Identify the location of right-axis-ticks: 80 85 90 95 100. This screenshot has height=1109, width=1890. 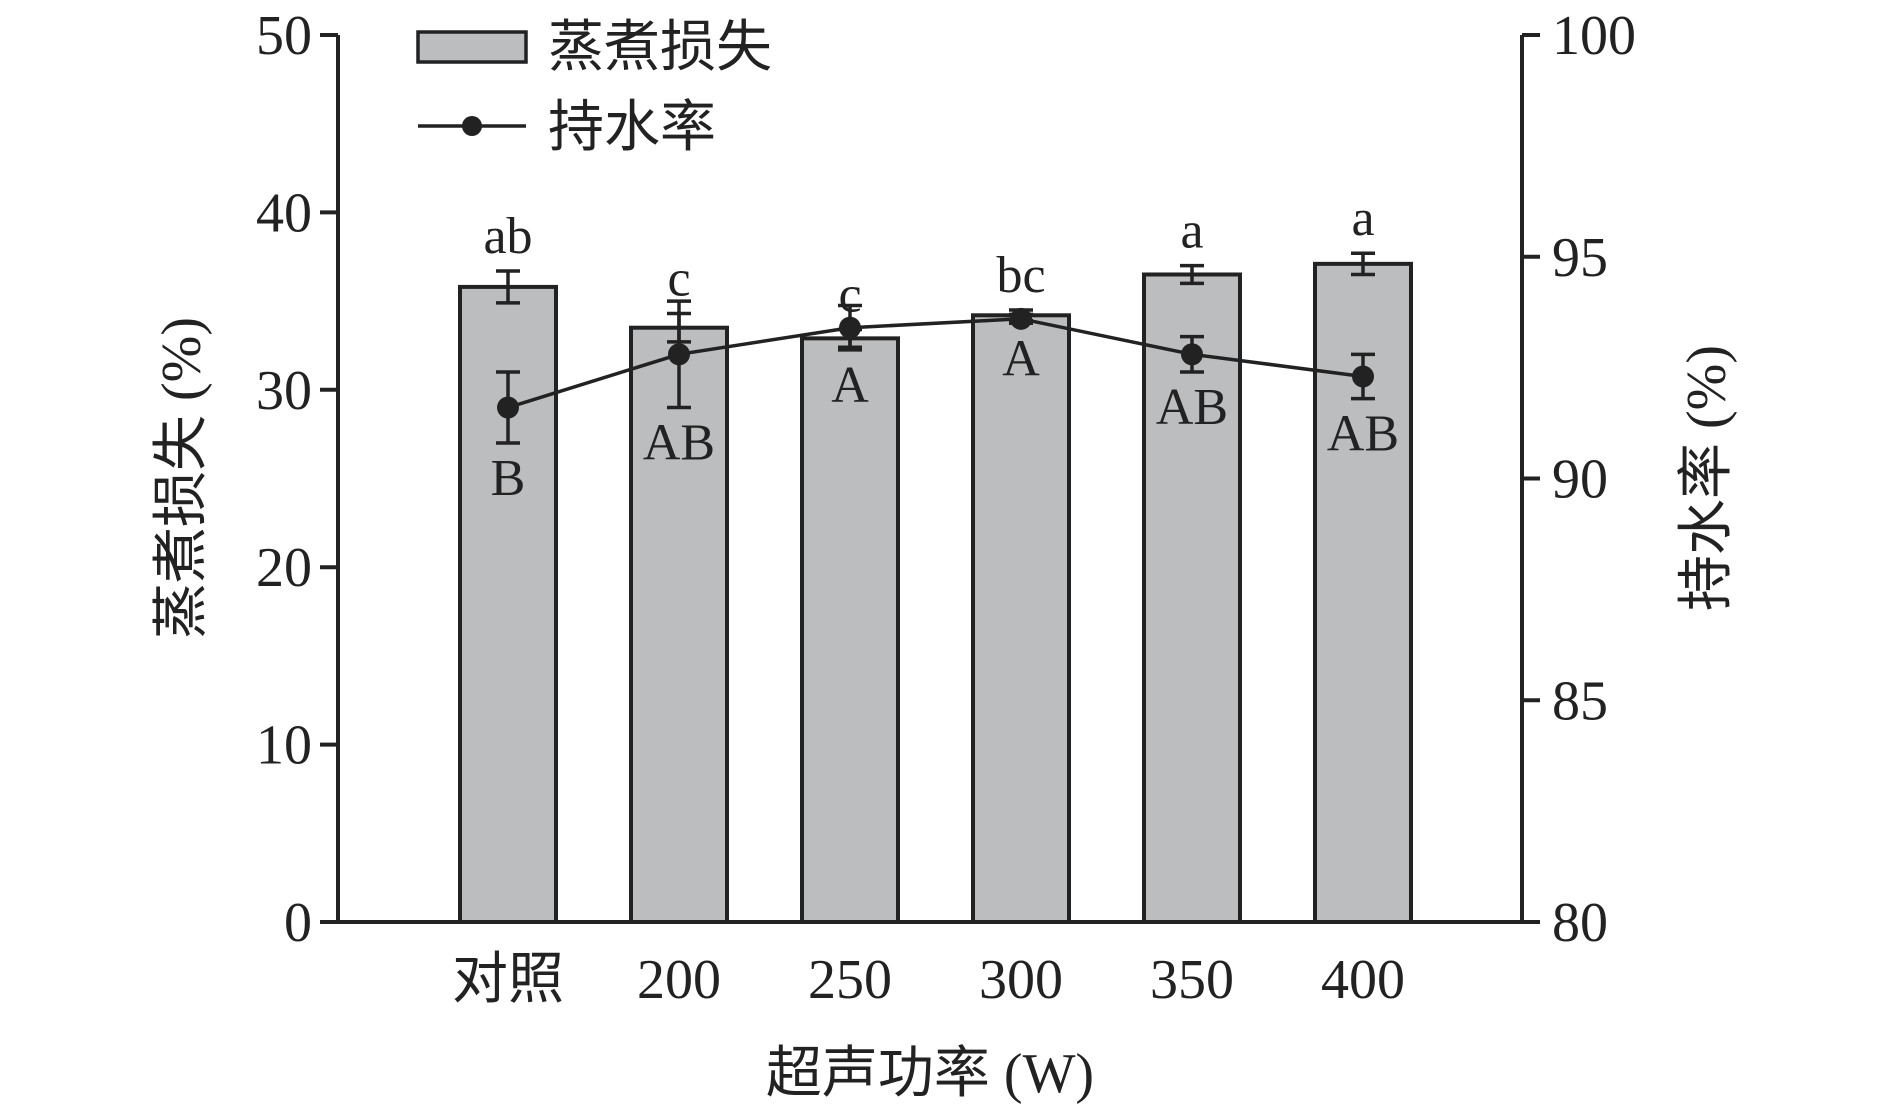
(1579, 479).